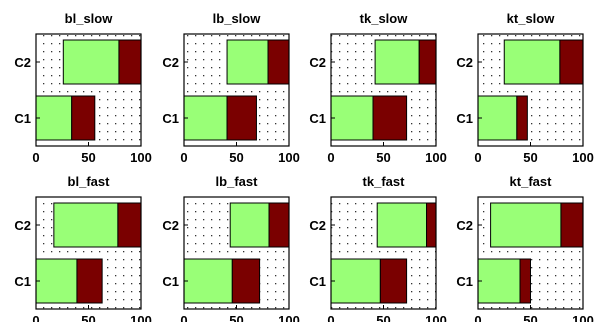 This screenshot has height=322, width=599. Describe the element at coordinates (237, 181) in the screenshot. I see `subplot-title: lb_fast` at that location.